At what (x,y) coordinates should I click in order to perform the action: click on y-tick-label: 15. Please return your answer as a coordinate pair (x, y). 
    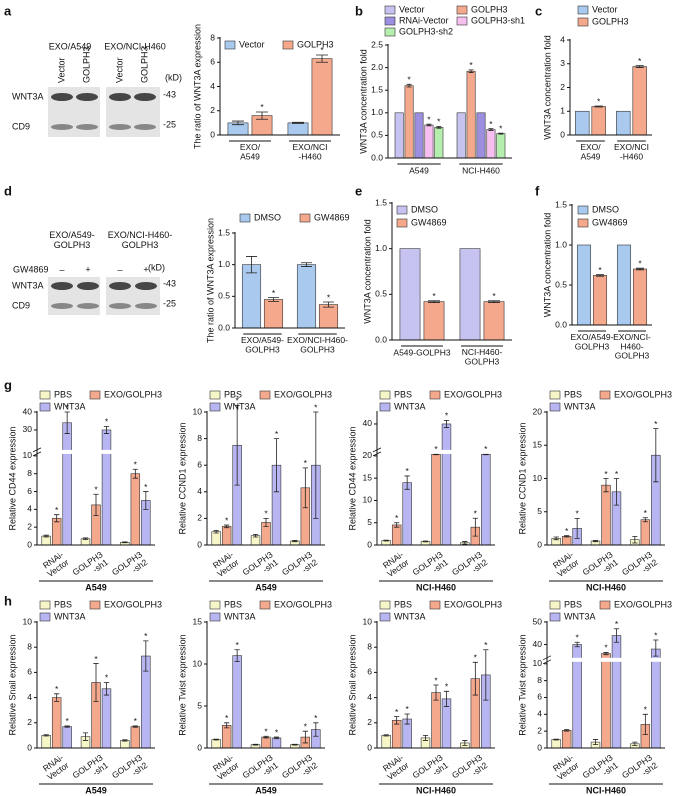
    Looking at the image, I should click on (198, 621).